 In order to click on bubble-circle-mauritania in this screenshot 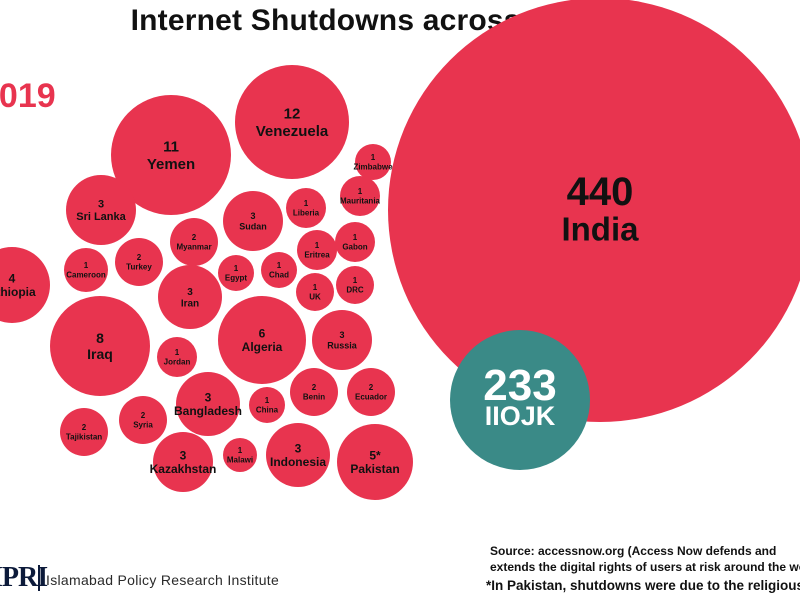, I will do `click(360, 196)`.